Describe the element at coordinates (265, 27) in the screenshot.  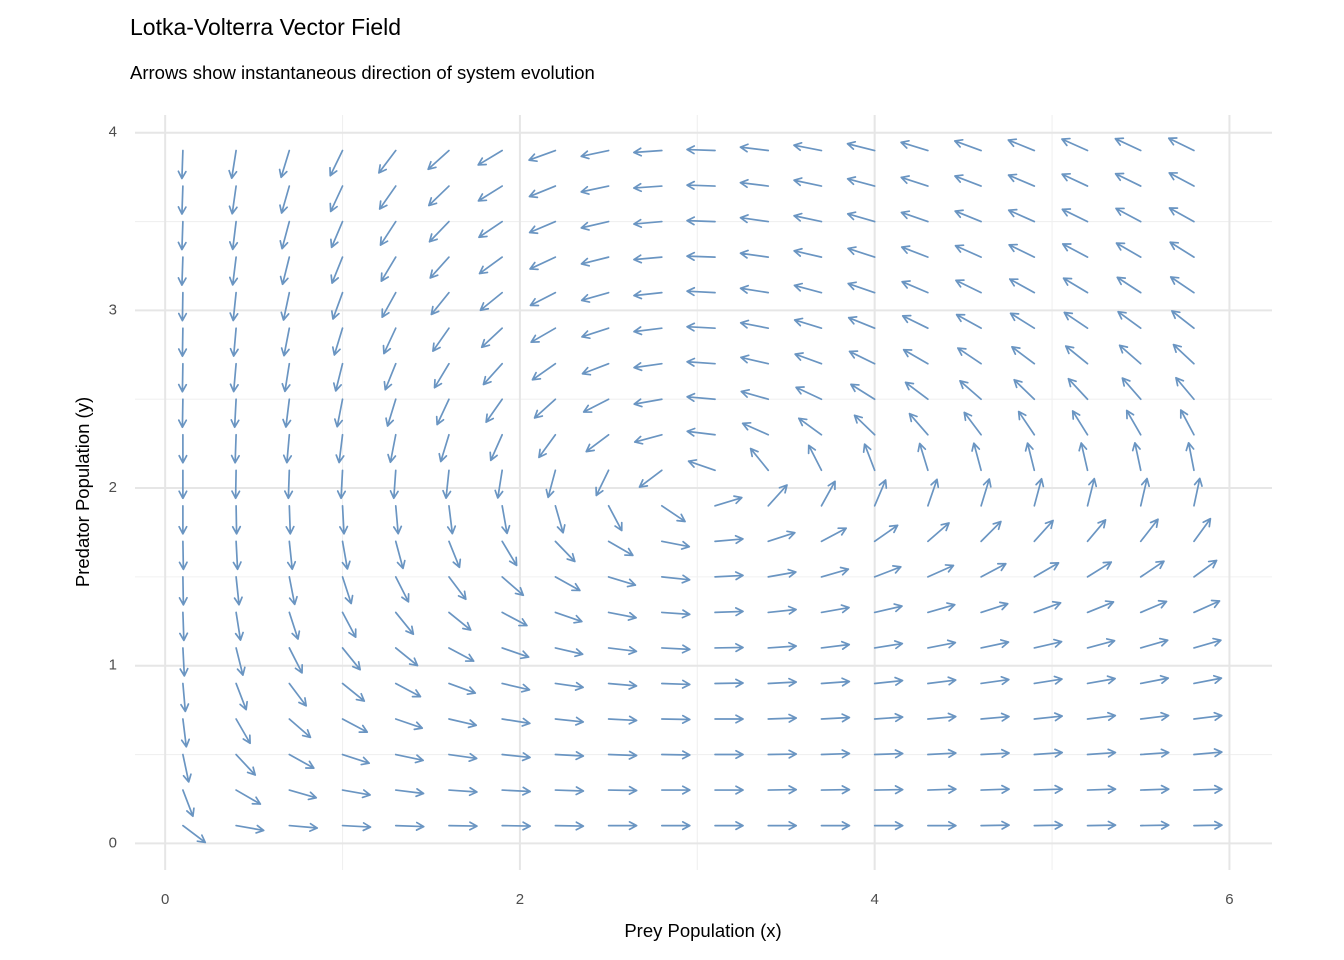
I see `chart-title: Lotka-Volterra Vector Field` at that location.